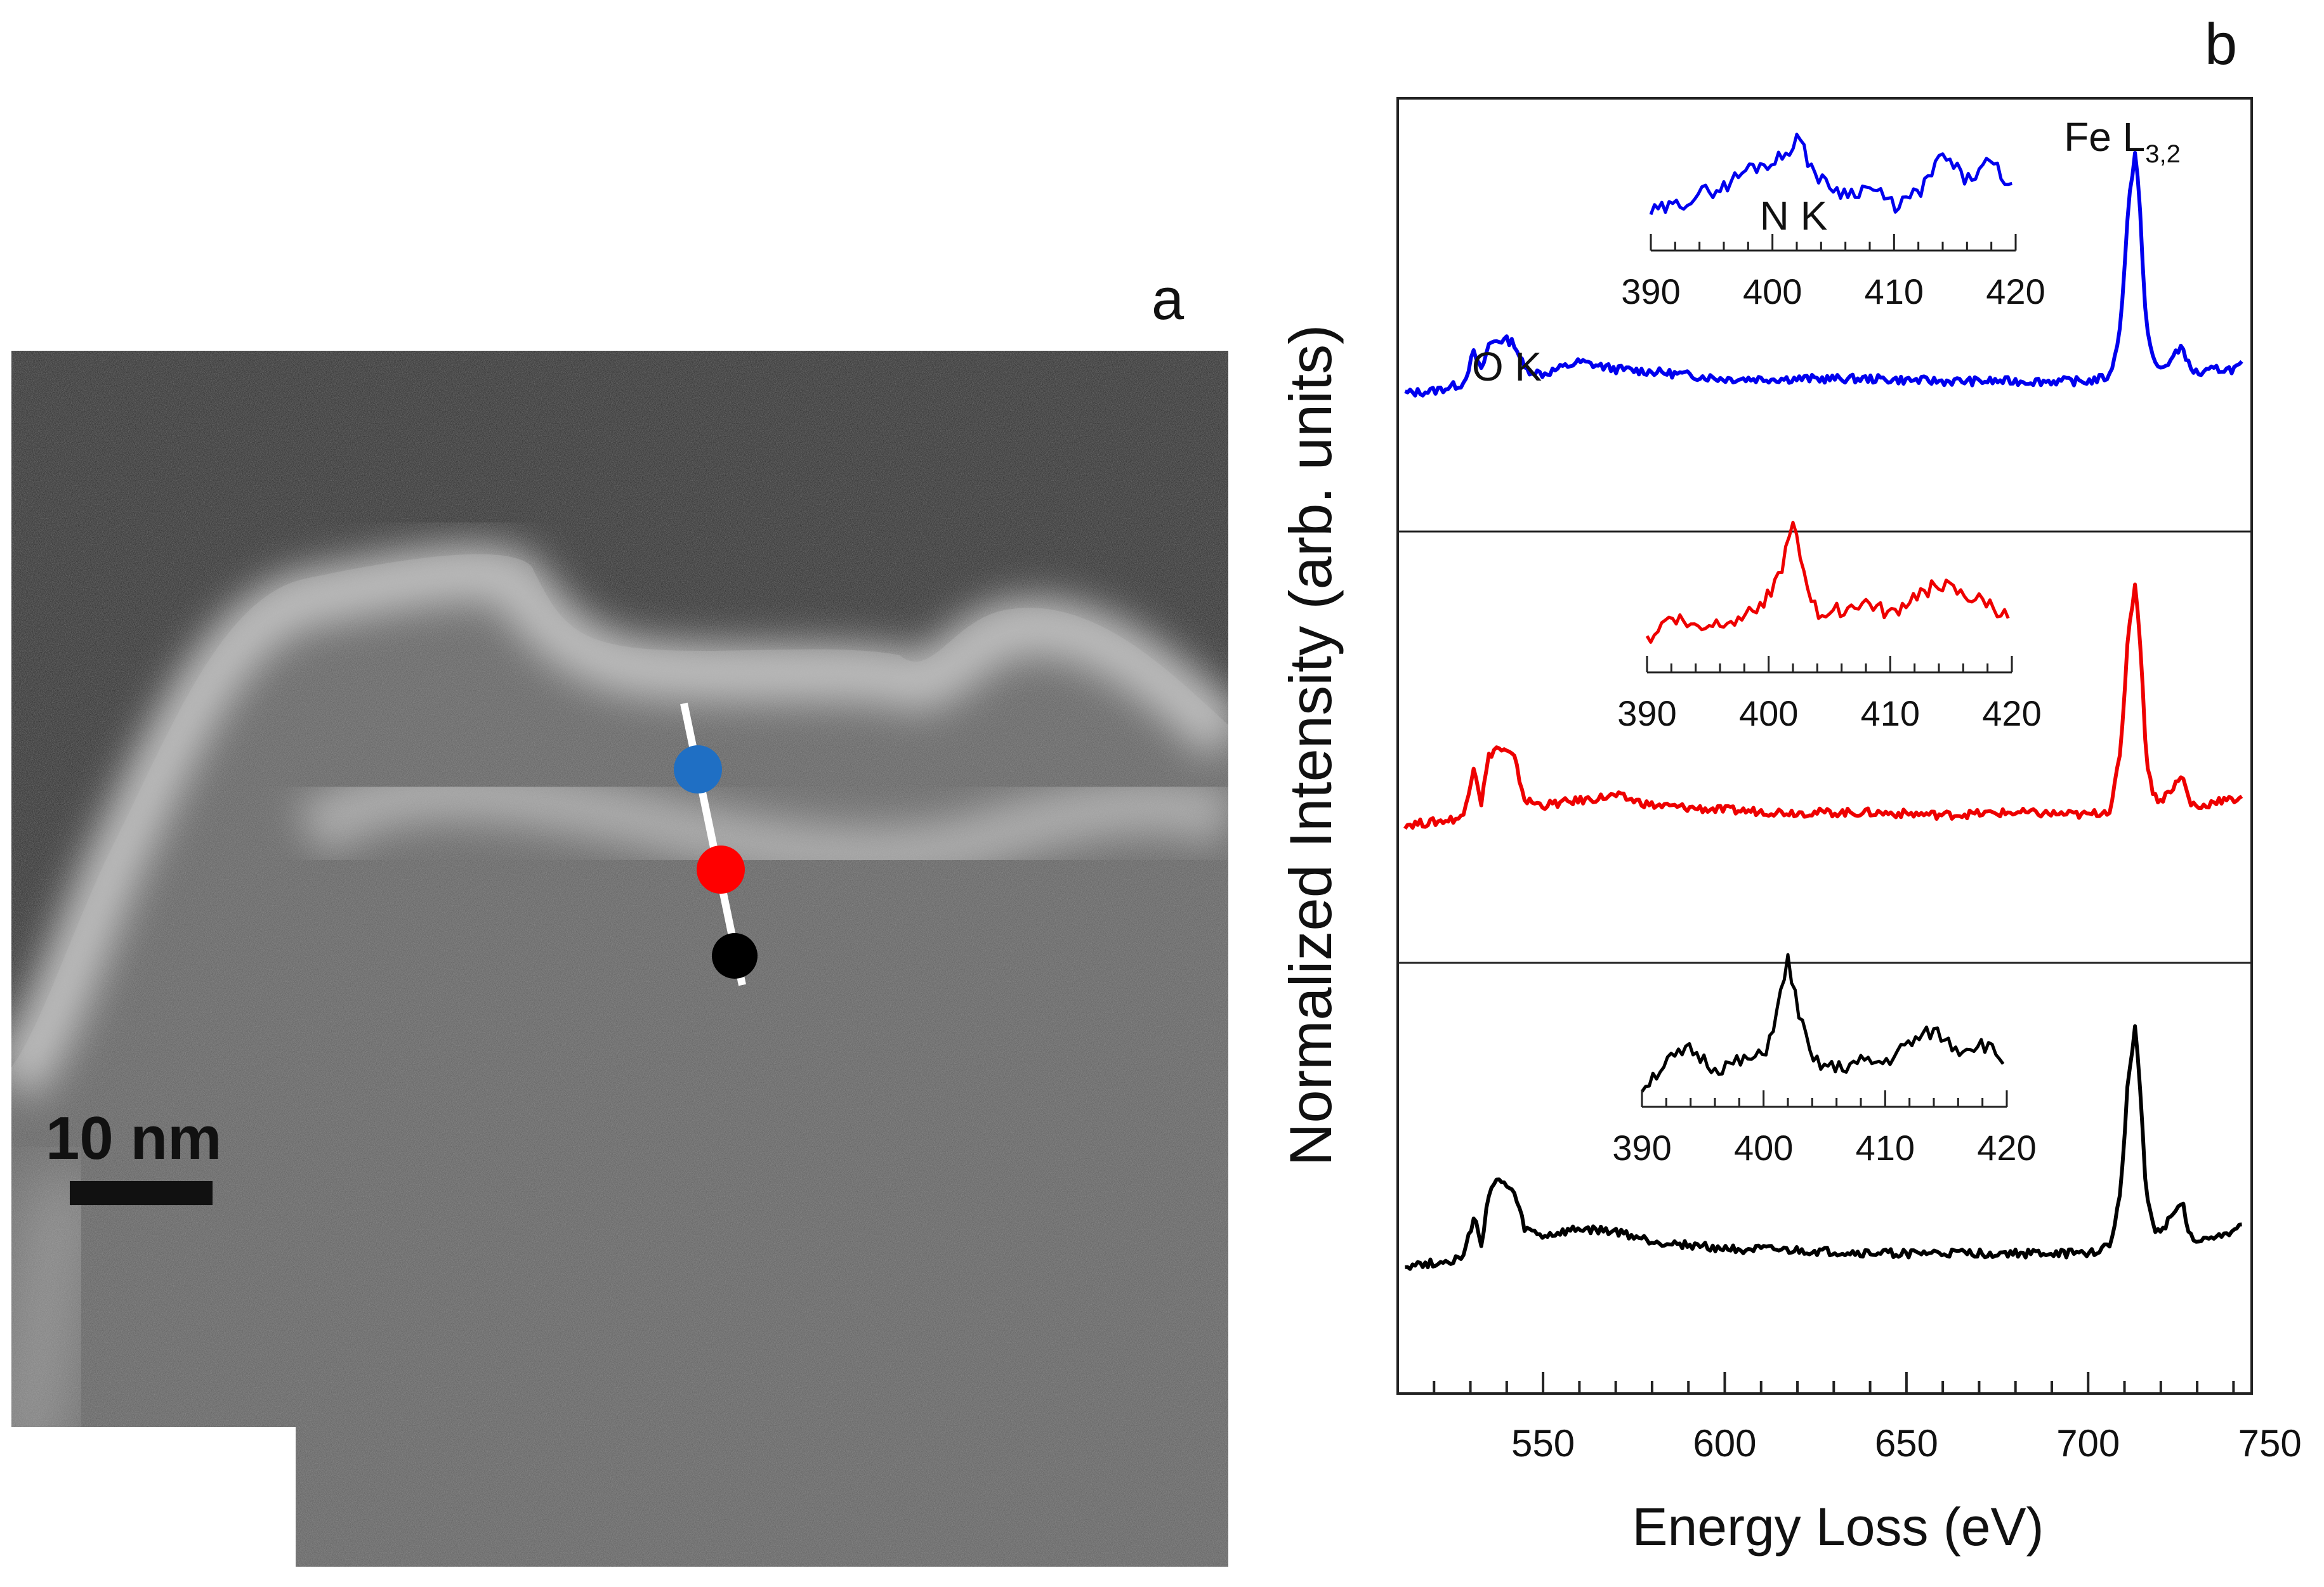  Describe the element at coordinates (1169, 299) in the screenshot. I see `panel-label-a: a` at that location.